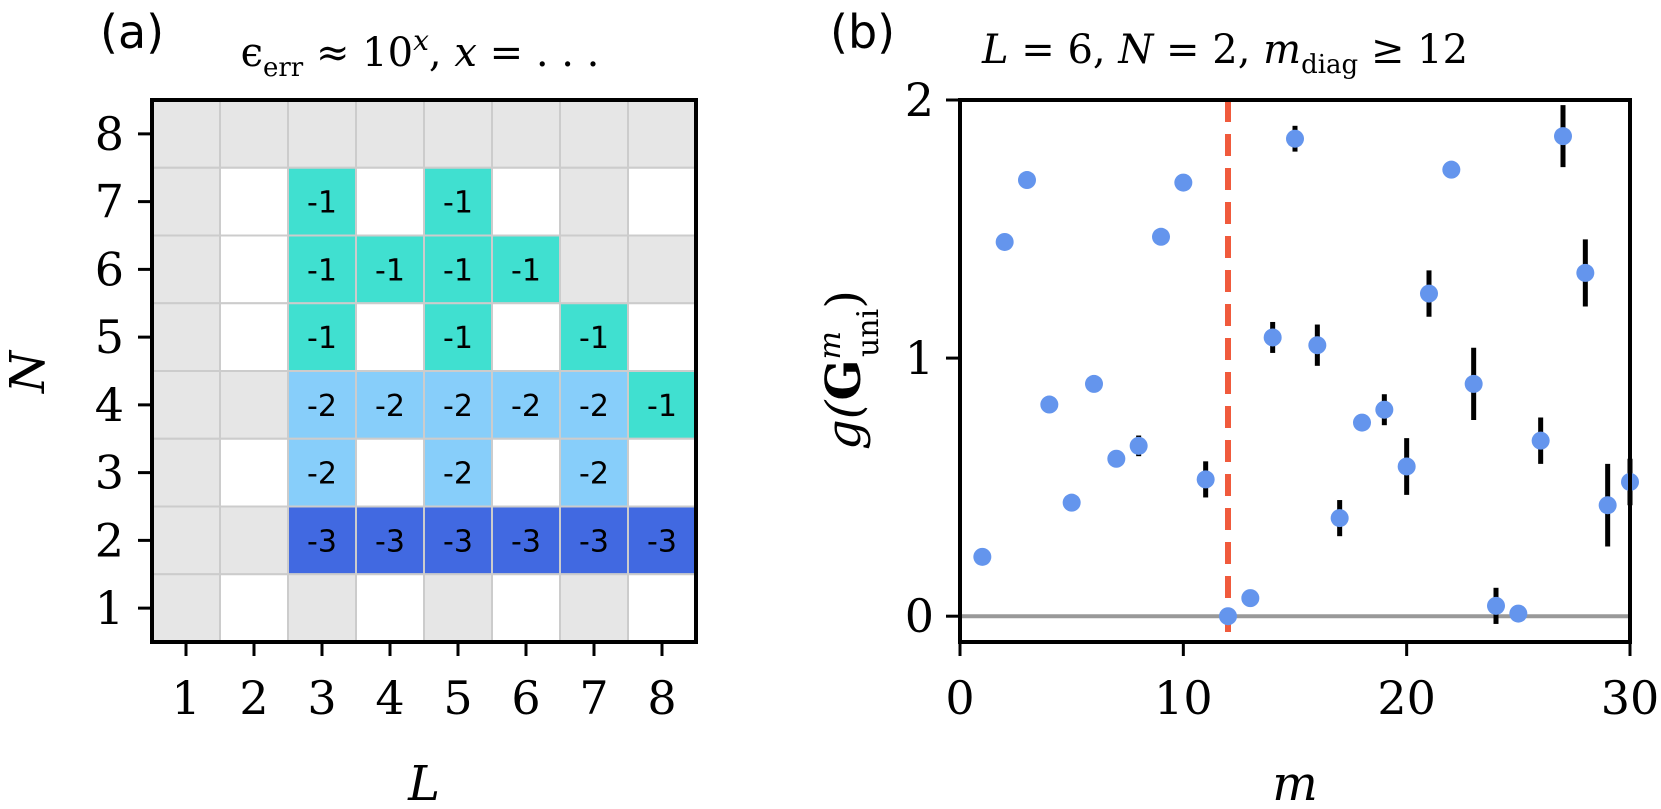 The image size is (1661, 809). What do you see at coordinates (525, 698) in the screenshot?
I see `x-tick-label: 6` at bounding box center [525, 698].